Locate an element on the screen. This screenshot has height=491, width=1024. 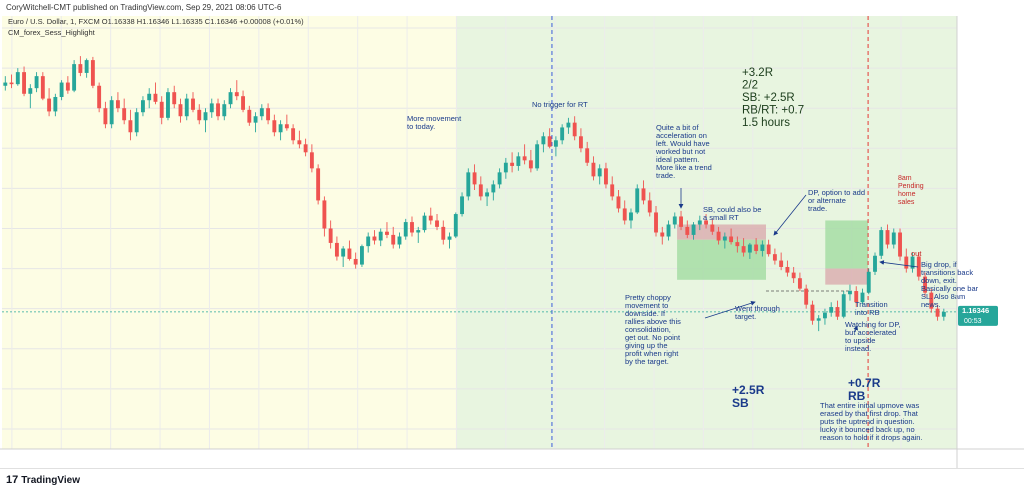
annotation-line: transitions back is located at coordinates (947, 272).